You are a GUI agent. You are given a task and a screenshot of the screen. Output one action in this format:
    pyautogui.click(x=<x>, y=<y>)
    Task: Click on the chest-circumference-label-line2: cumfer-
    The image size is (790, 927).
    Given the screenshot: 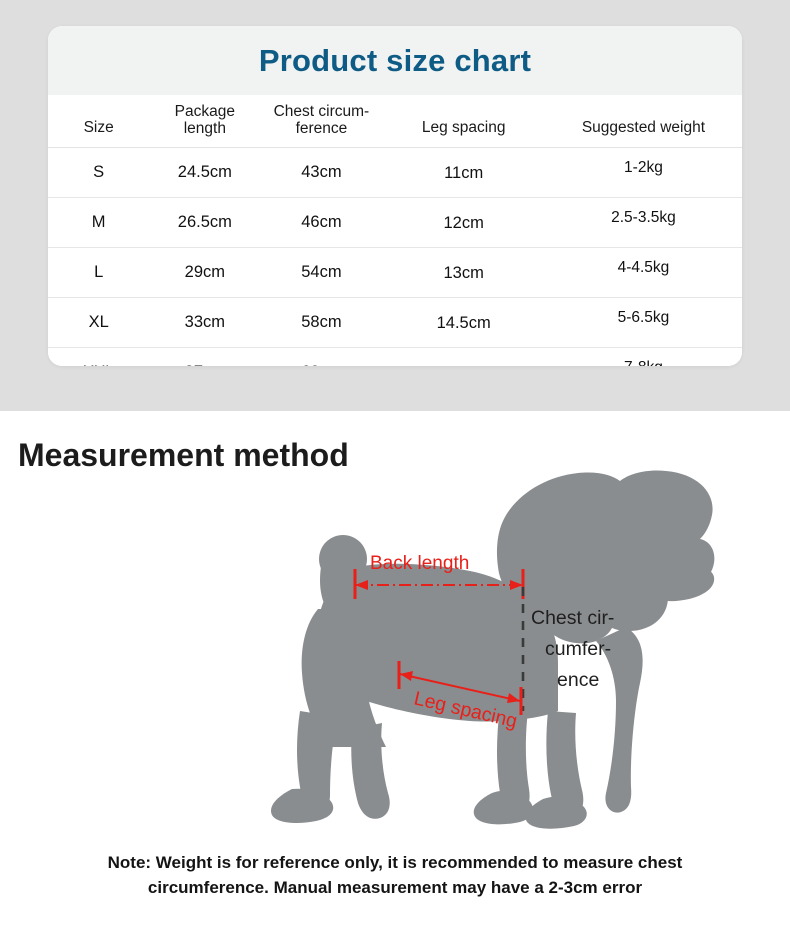 What is the action you would take?
    pyautogui.click(x=578, y=649)
    